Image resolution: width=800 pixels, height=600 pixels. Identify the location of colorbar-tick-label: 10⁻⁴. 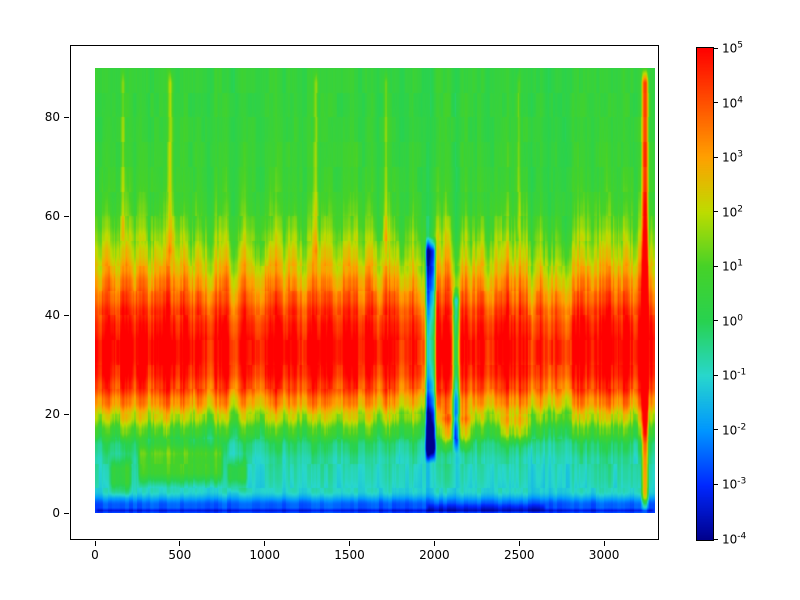
(734, 539).